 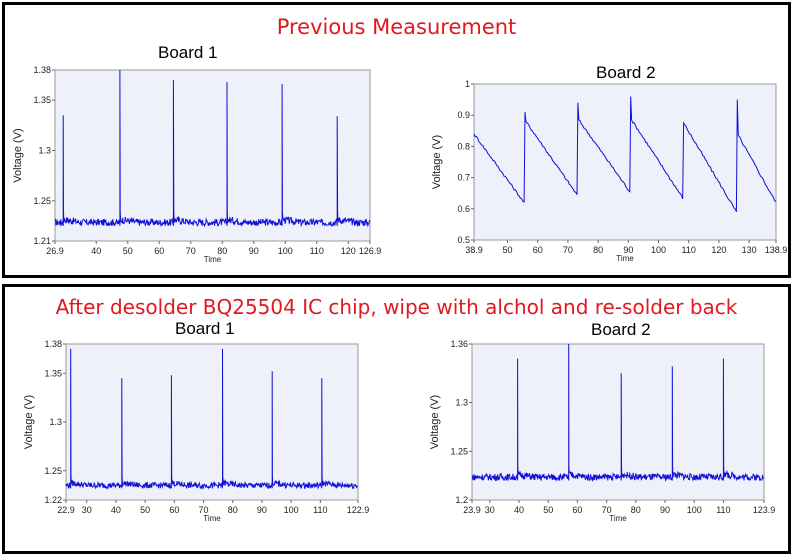 What do you see at coordinates (459, 344) in the screenshot?
I see `y-tick-label: 1.36` at bounding box center [459, 344].